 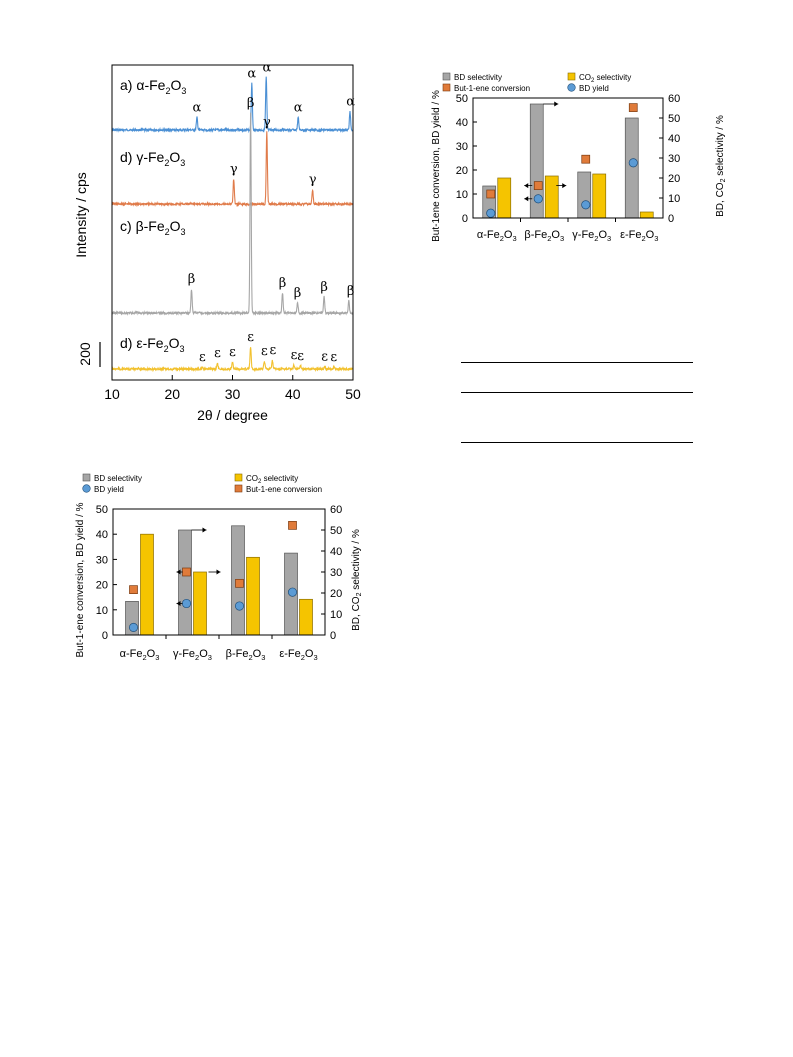 I want to click on xrd-series-label: c) β-Fe2O3, so click(x=153, y=227).